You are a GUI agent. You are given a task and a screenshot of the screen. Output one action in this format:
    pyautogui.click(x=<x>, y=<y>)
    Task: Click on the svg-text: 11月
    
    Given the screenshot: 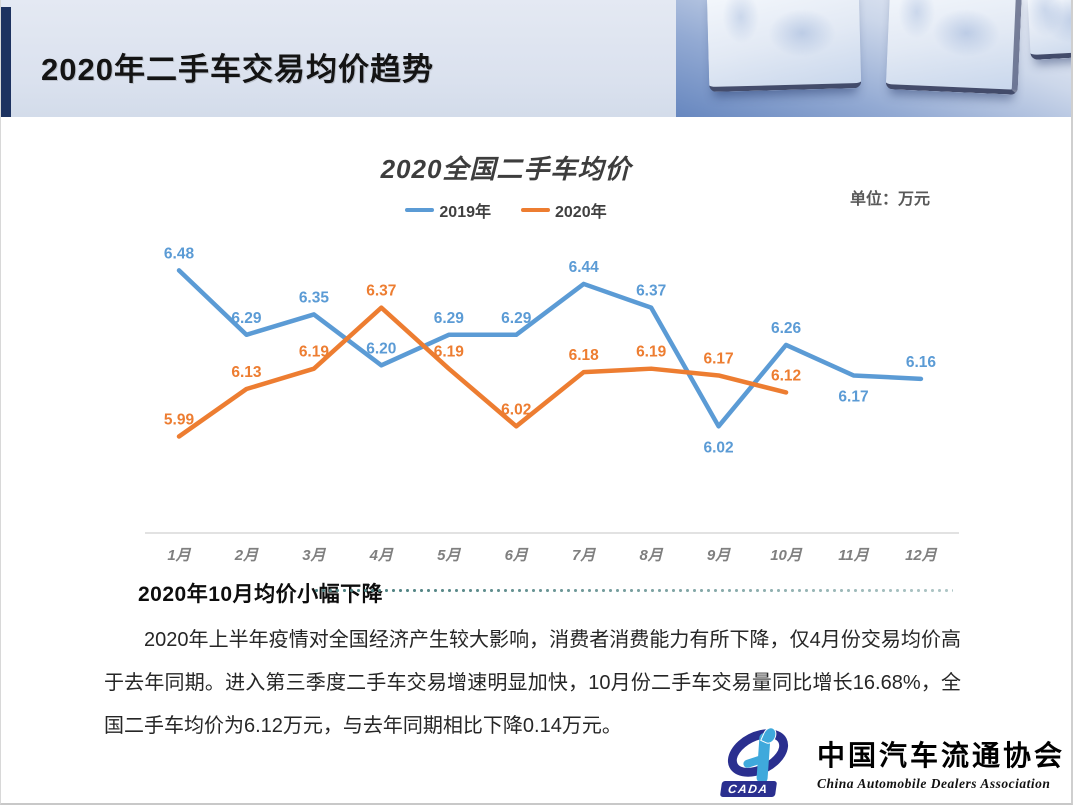 What is the action you would take?
    pyautogui.click(x=854, y=555)
    